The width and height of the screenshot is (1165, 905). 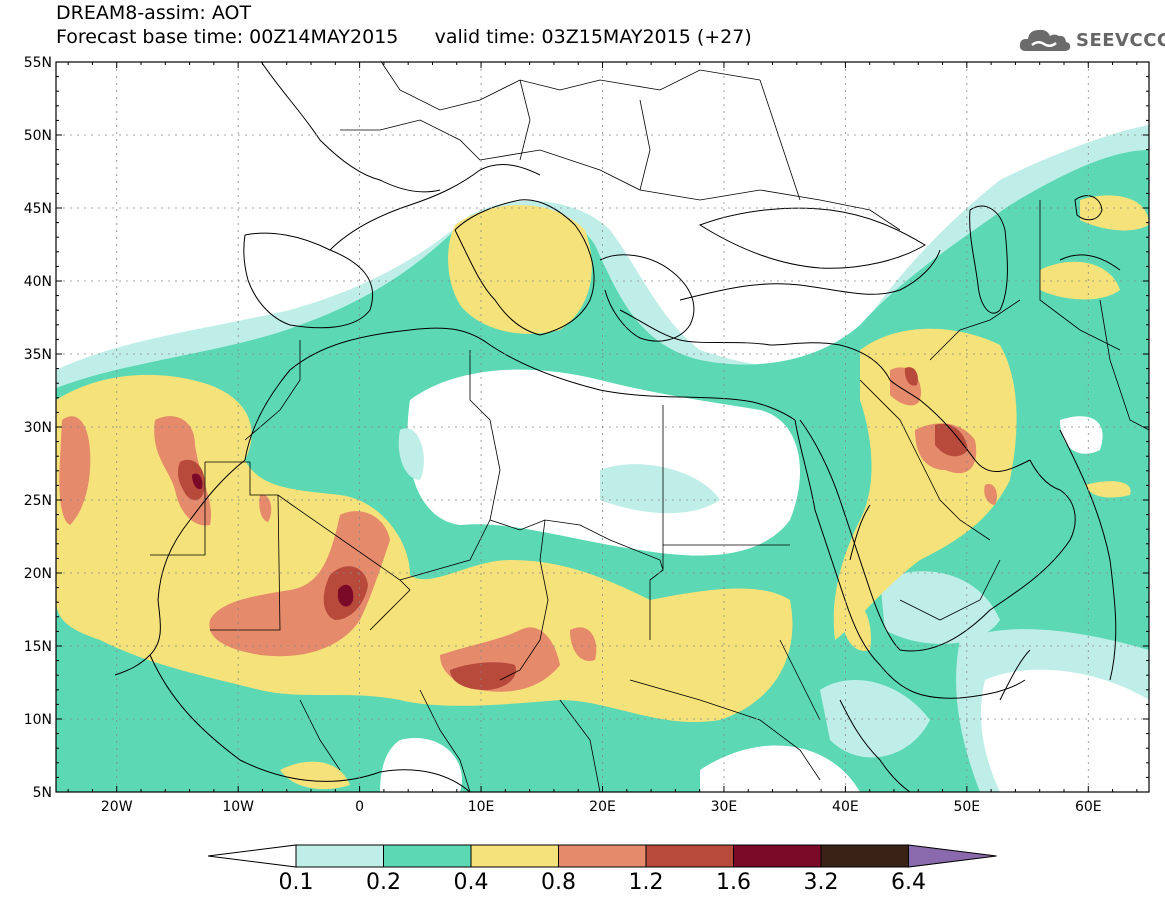 I want to click on lat-label: 35N, so click(x=38, y=355).